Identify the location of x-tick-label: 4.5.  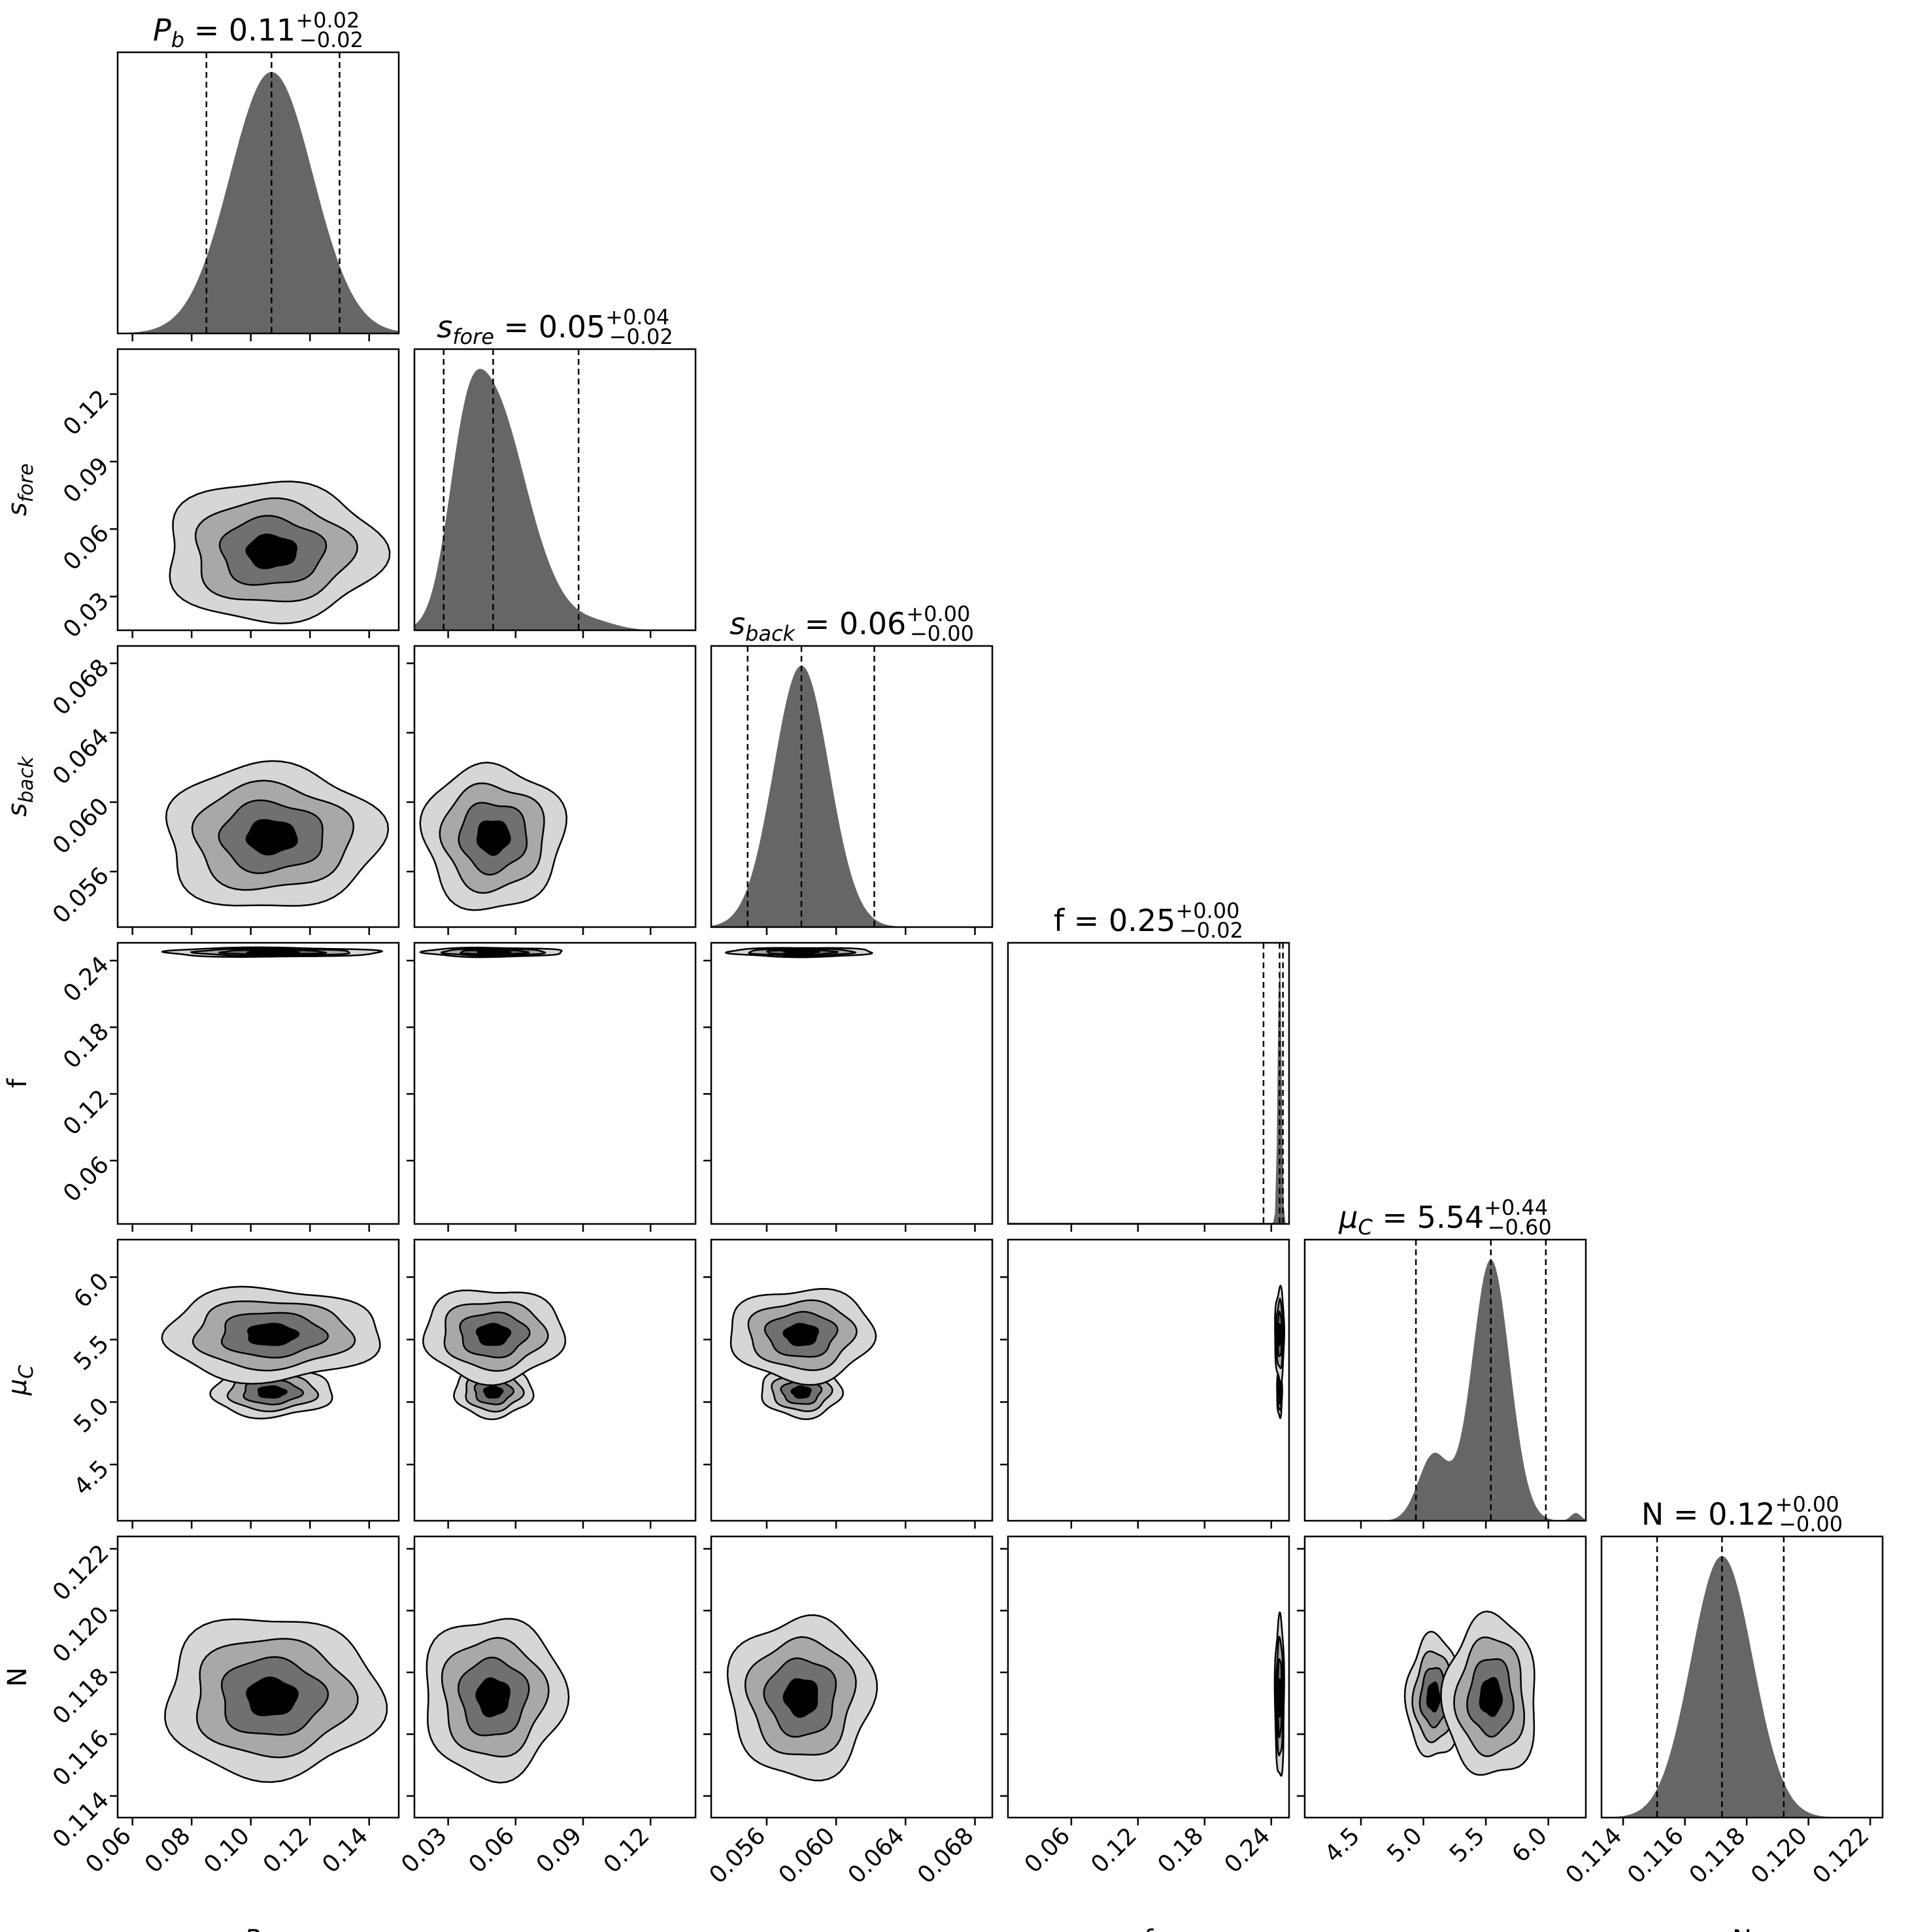
(1342, 1844).